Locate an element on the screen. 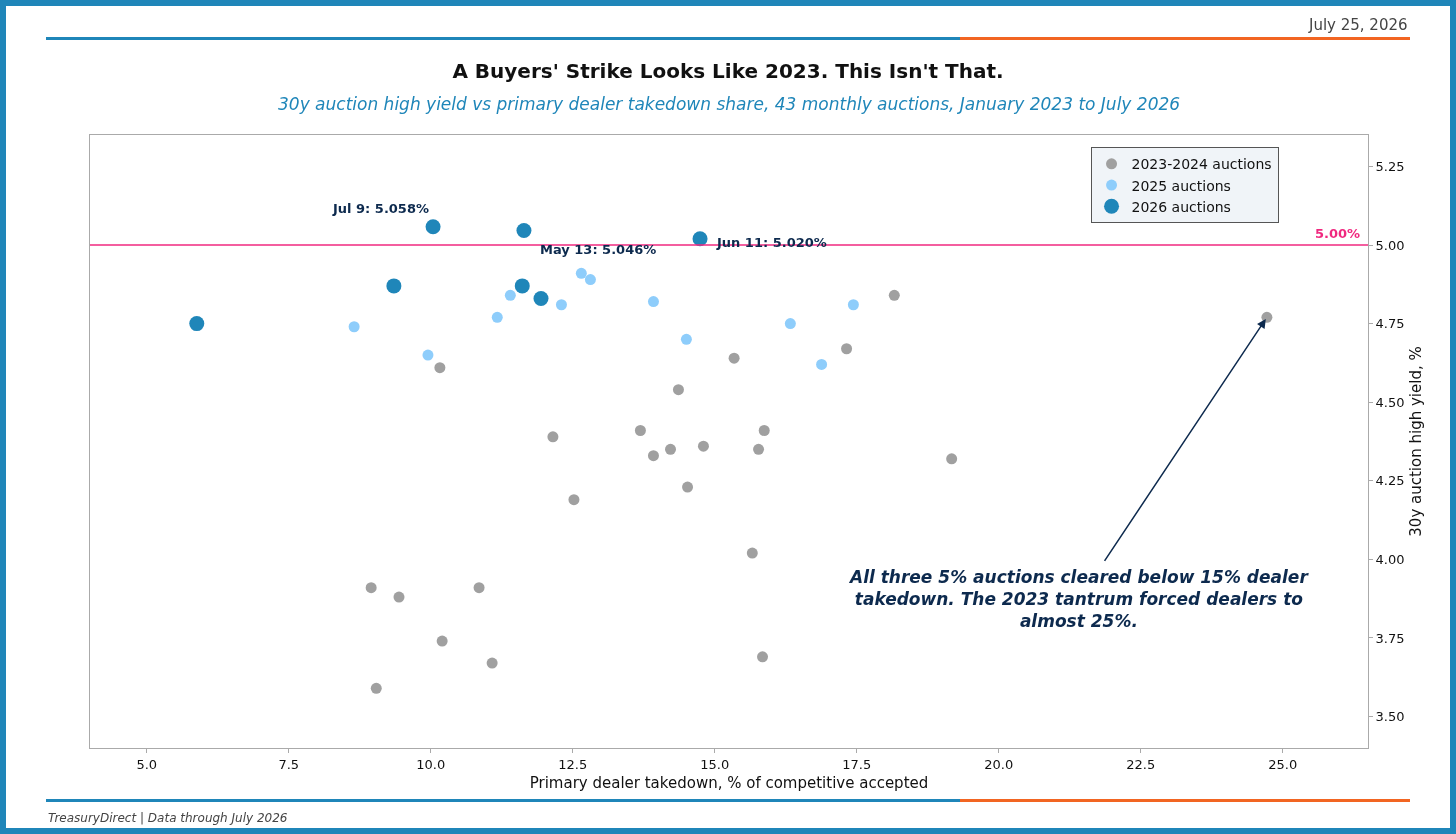 Image resolution: width=1456 pixels, height=834 pixels. x-tick-label: 10.0 is located at coordinates (431, 764).